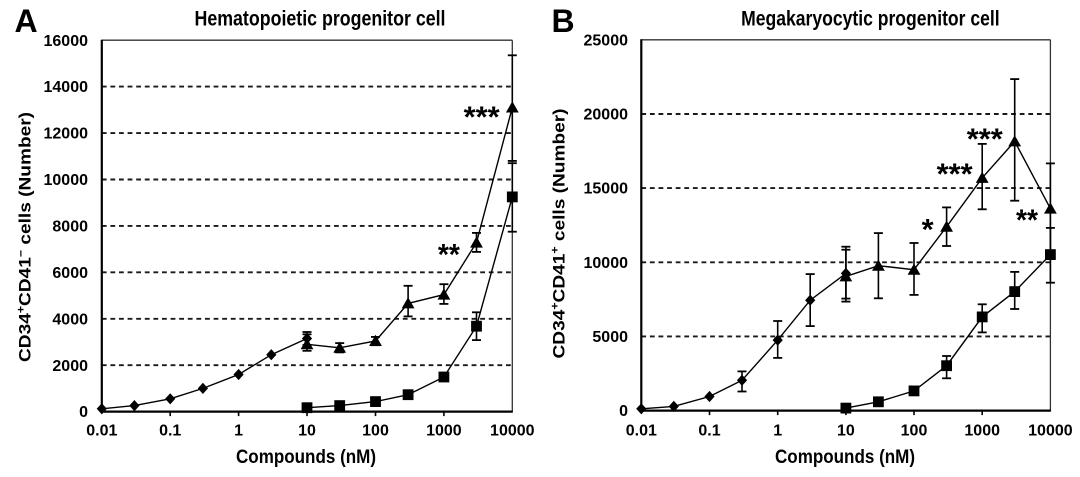  I want to click on svg-text: 2000, so click(70, 366).